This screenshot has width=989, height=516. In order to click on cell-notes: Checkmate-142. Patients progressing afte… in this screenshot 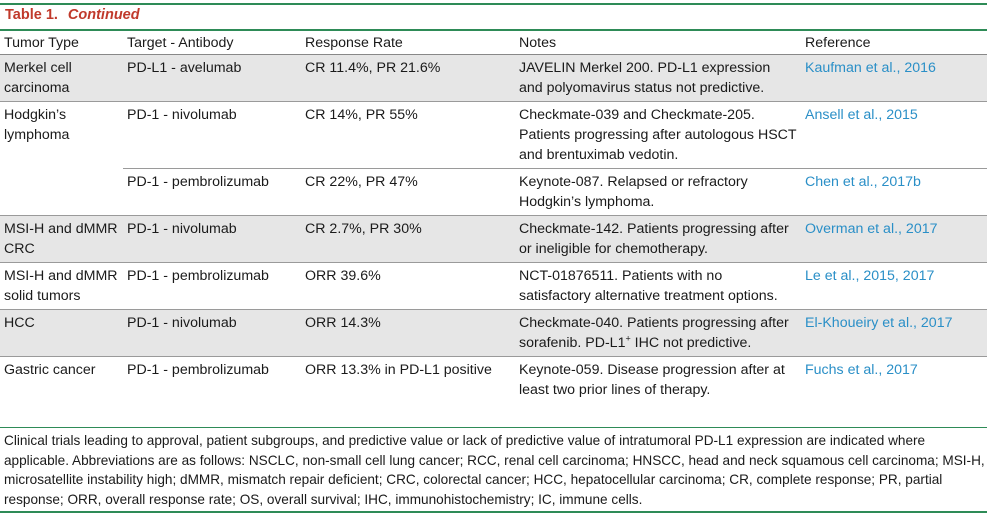, I will do `click(658, 239)`.